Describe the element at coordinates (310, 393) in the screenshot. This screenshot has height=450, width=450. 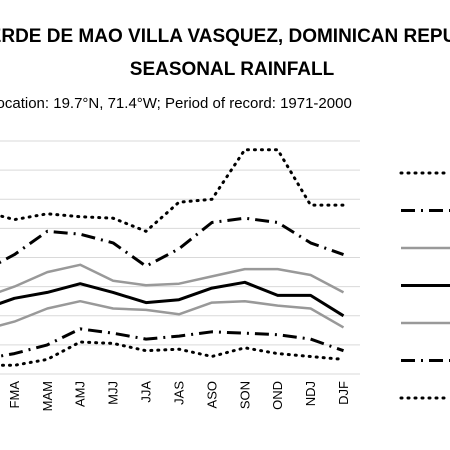
I see `x-tick-label: NDJ` at that location.